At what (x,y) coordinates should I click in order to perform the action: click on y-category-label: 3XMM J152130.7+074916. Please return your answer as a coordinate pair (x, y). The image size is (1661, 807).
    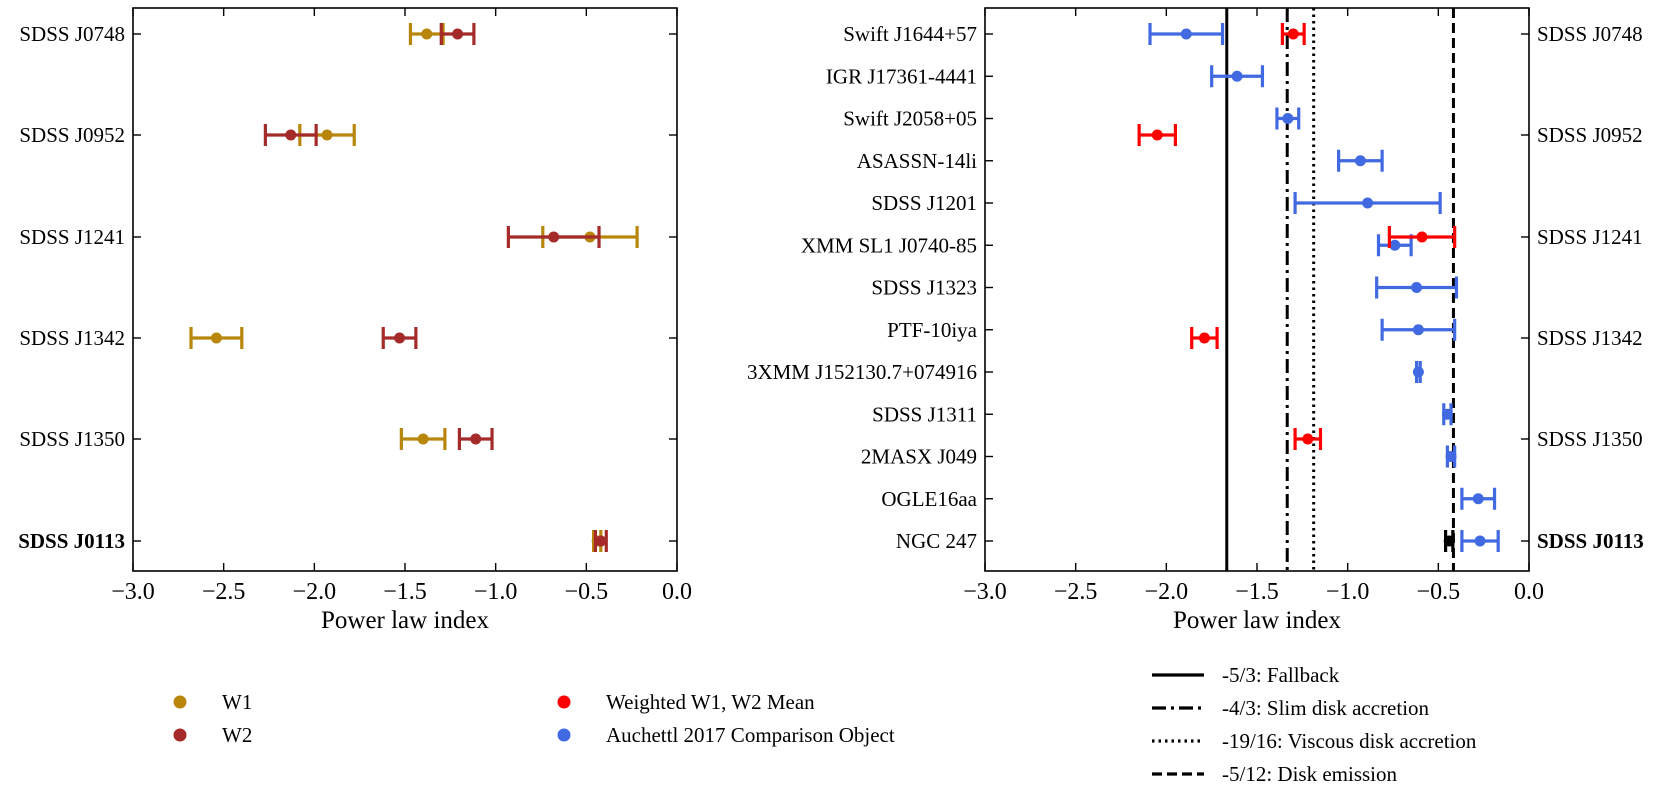
    Looking at the image, I should click on (862, 372).